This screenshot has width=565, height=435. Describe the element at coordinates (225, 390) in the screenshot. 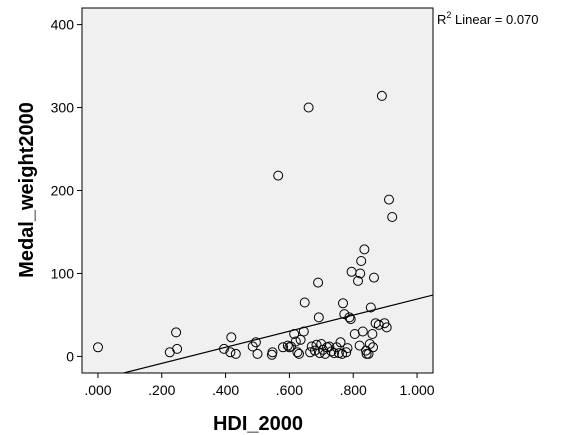

I see `x-tick-label-2: .400` at that location.